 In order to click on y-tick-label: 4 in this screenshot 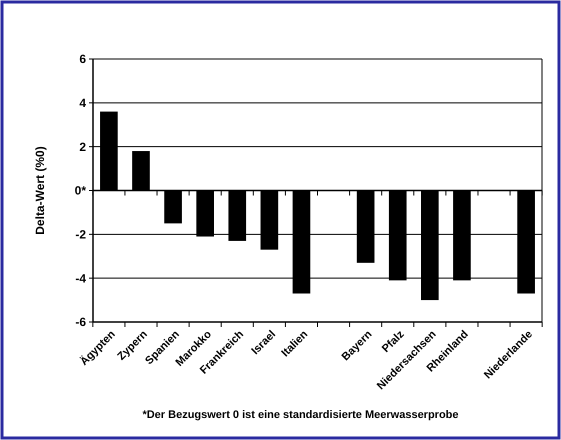, I will do `click(82, 103)`.